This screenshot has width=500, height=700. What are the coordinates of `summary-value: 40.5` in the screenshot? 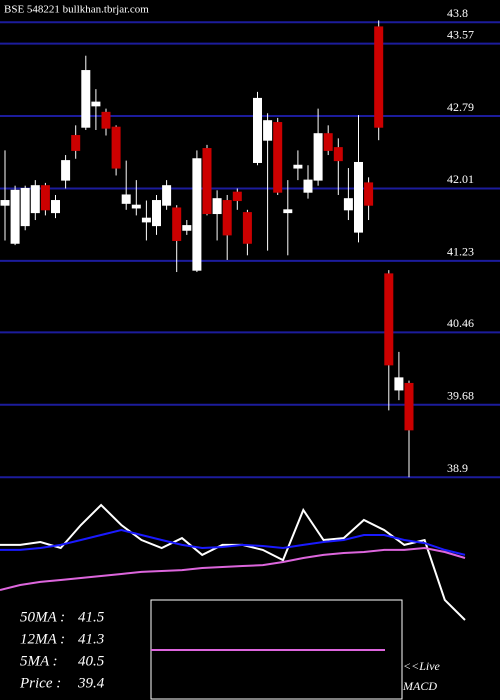 It's located at (91, 661).